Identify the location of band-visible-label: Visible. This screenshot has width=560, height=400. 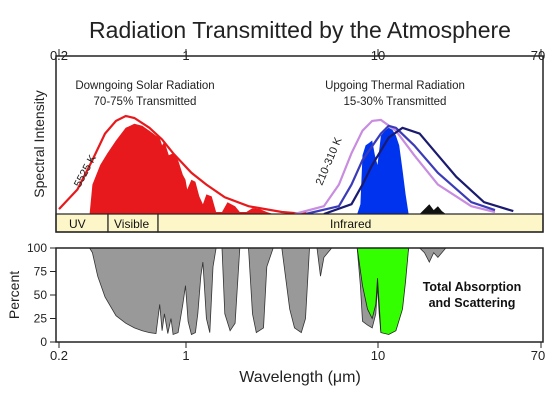
(131, 224).